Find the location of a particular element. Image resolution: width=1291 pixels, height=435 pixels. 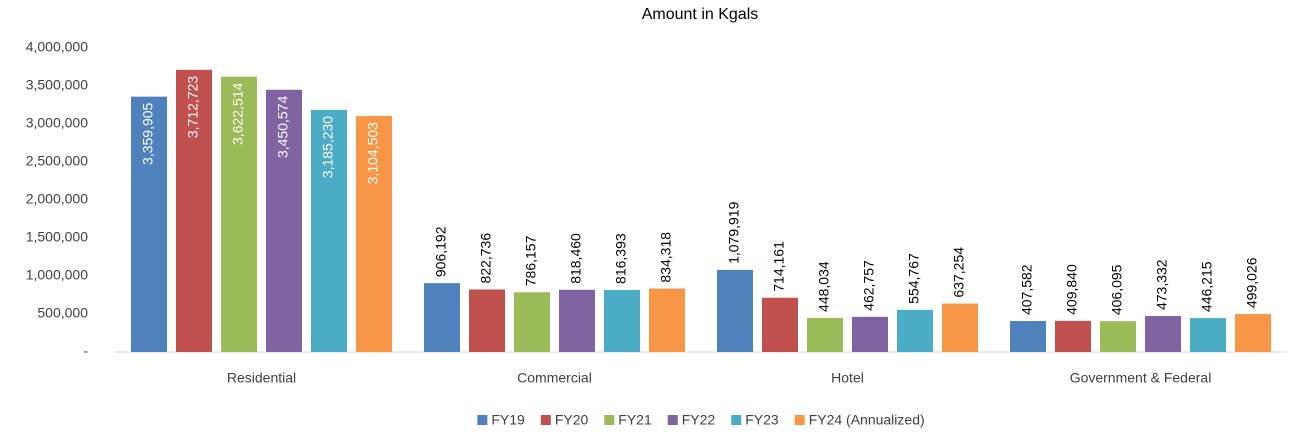

y-tick-label: 1,000,000 is located at coordinates (57, 275).